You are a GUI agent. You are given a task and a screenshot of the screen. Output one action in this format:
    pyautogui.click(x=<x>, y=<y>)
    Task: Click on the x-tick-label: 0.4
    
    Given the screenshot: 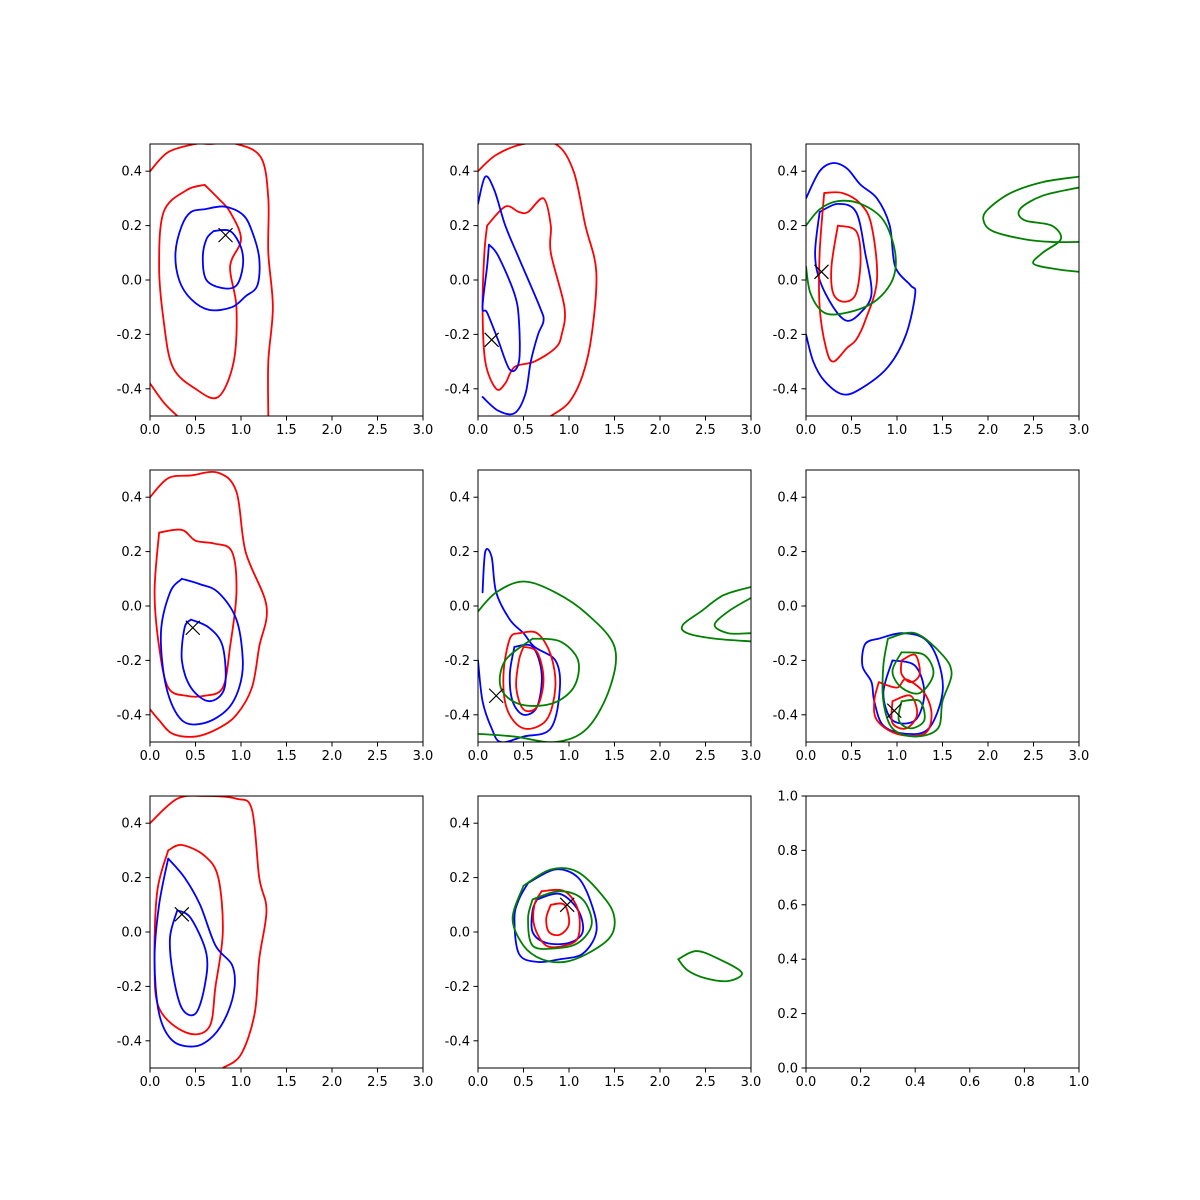 What is the action you would take?
    pyautogui.click(x=915, y=1082)
    